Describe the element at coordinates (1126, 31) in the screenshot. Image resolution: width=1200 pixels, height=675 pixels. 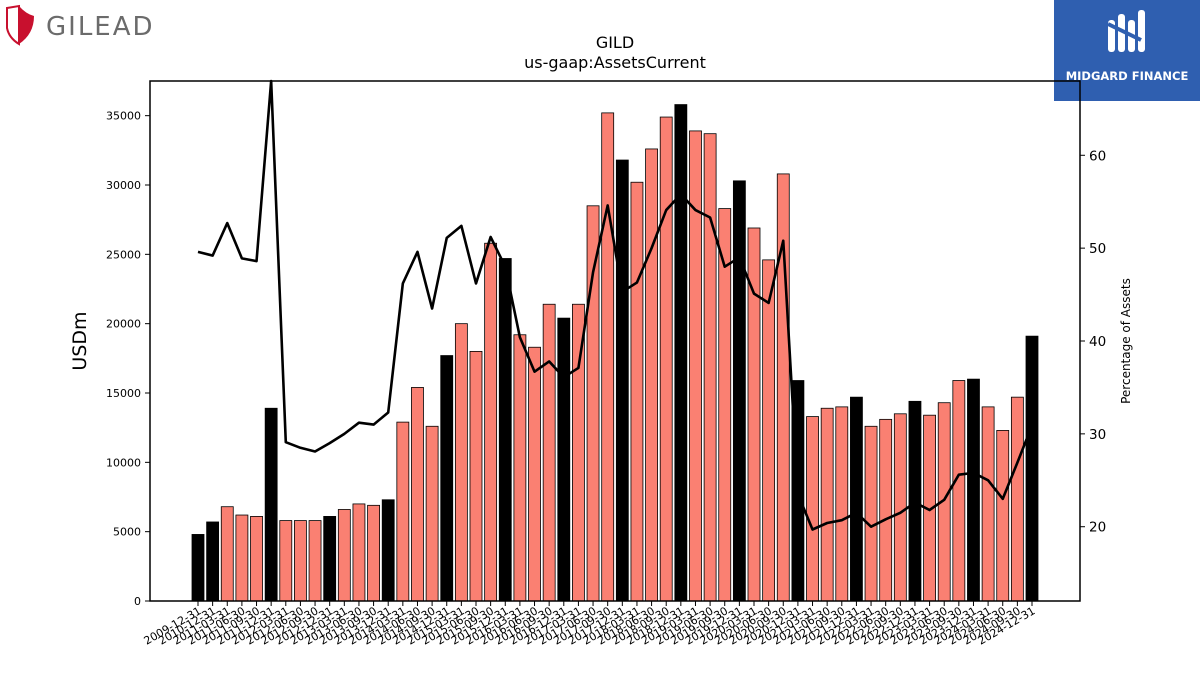
I see `midgard-m-icon` at that location.